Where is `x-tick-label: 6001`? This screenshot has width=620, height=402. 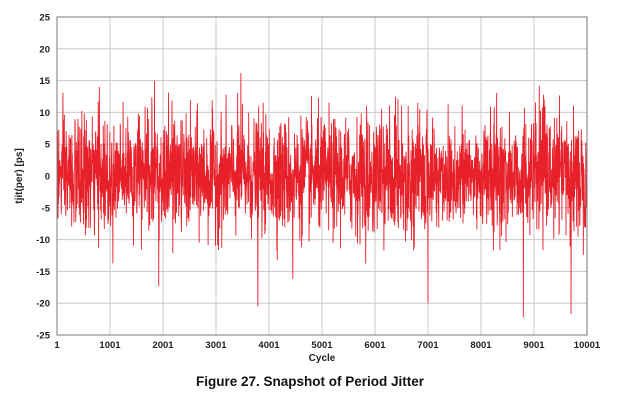 x-tick-label: 6001 is located at coordinates (375, 345).